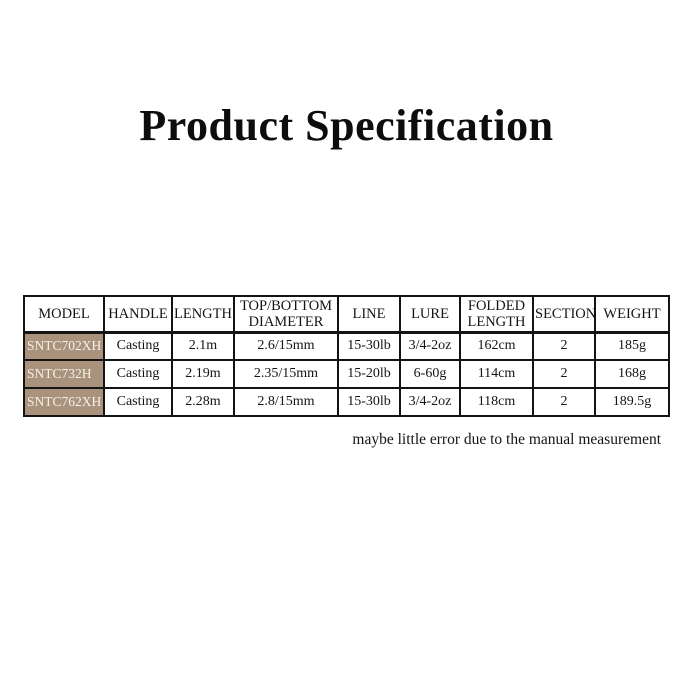 This screenshot has height=693, width=693. Describe the element at coordinates (430, 314) in the screenshot. I see `col-header-lure: LURE` at that location.